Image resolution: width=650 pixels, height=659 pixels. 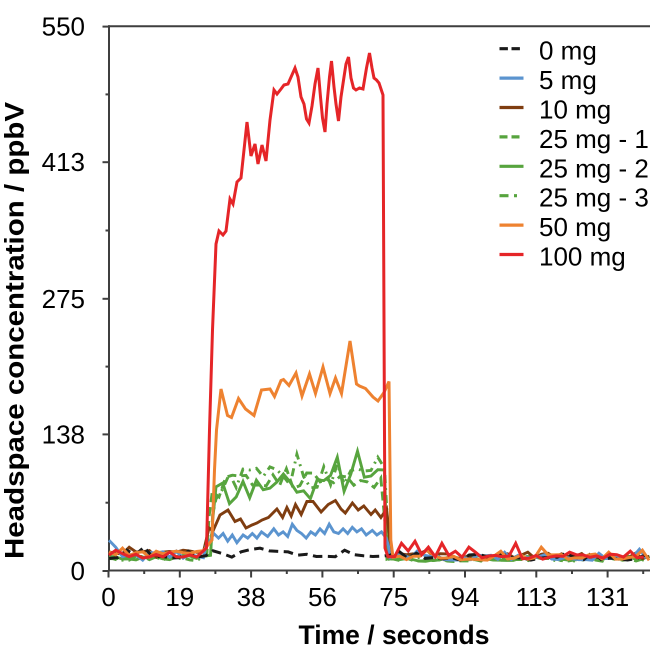 What do you see at coordinates (63, 27) in the screenshot?
I see `svg-text: 550` at bounding box center [63, 27].